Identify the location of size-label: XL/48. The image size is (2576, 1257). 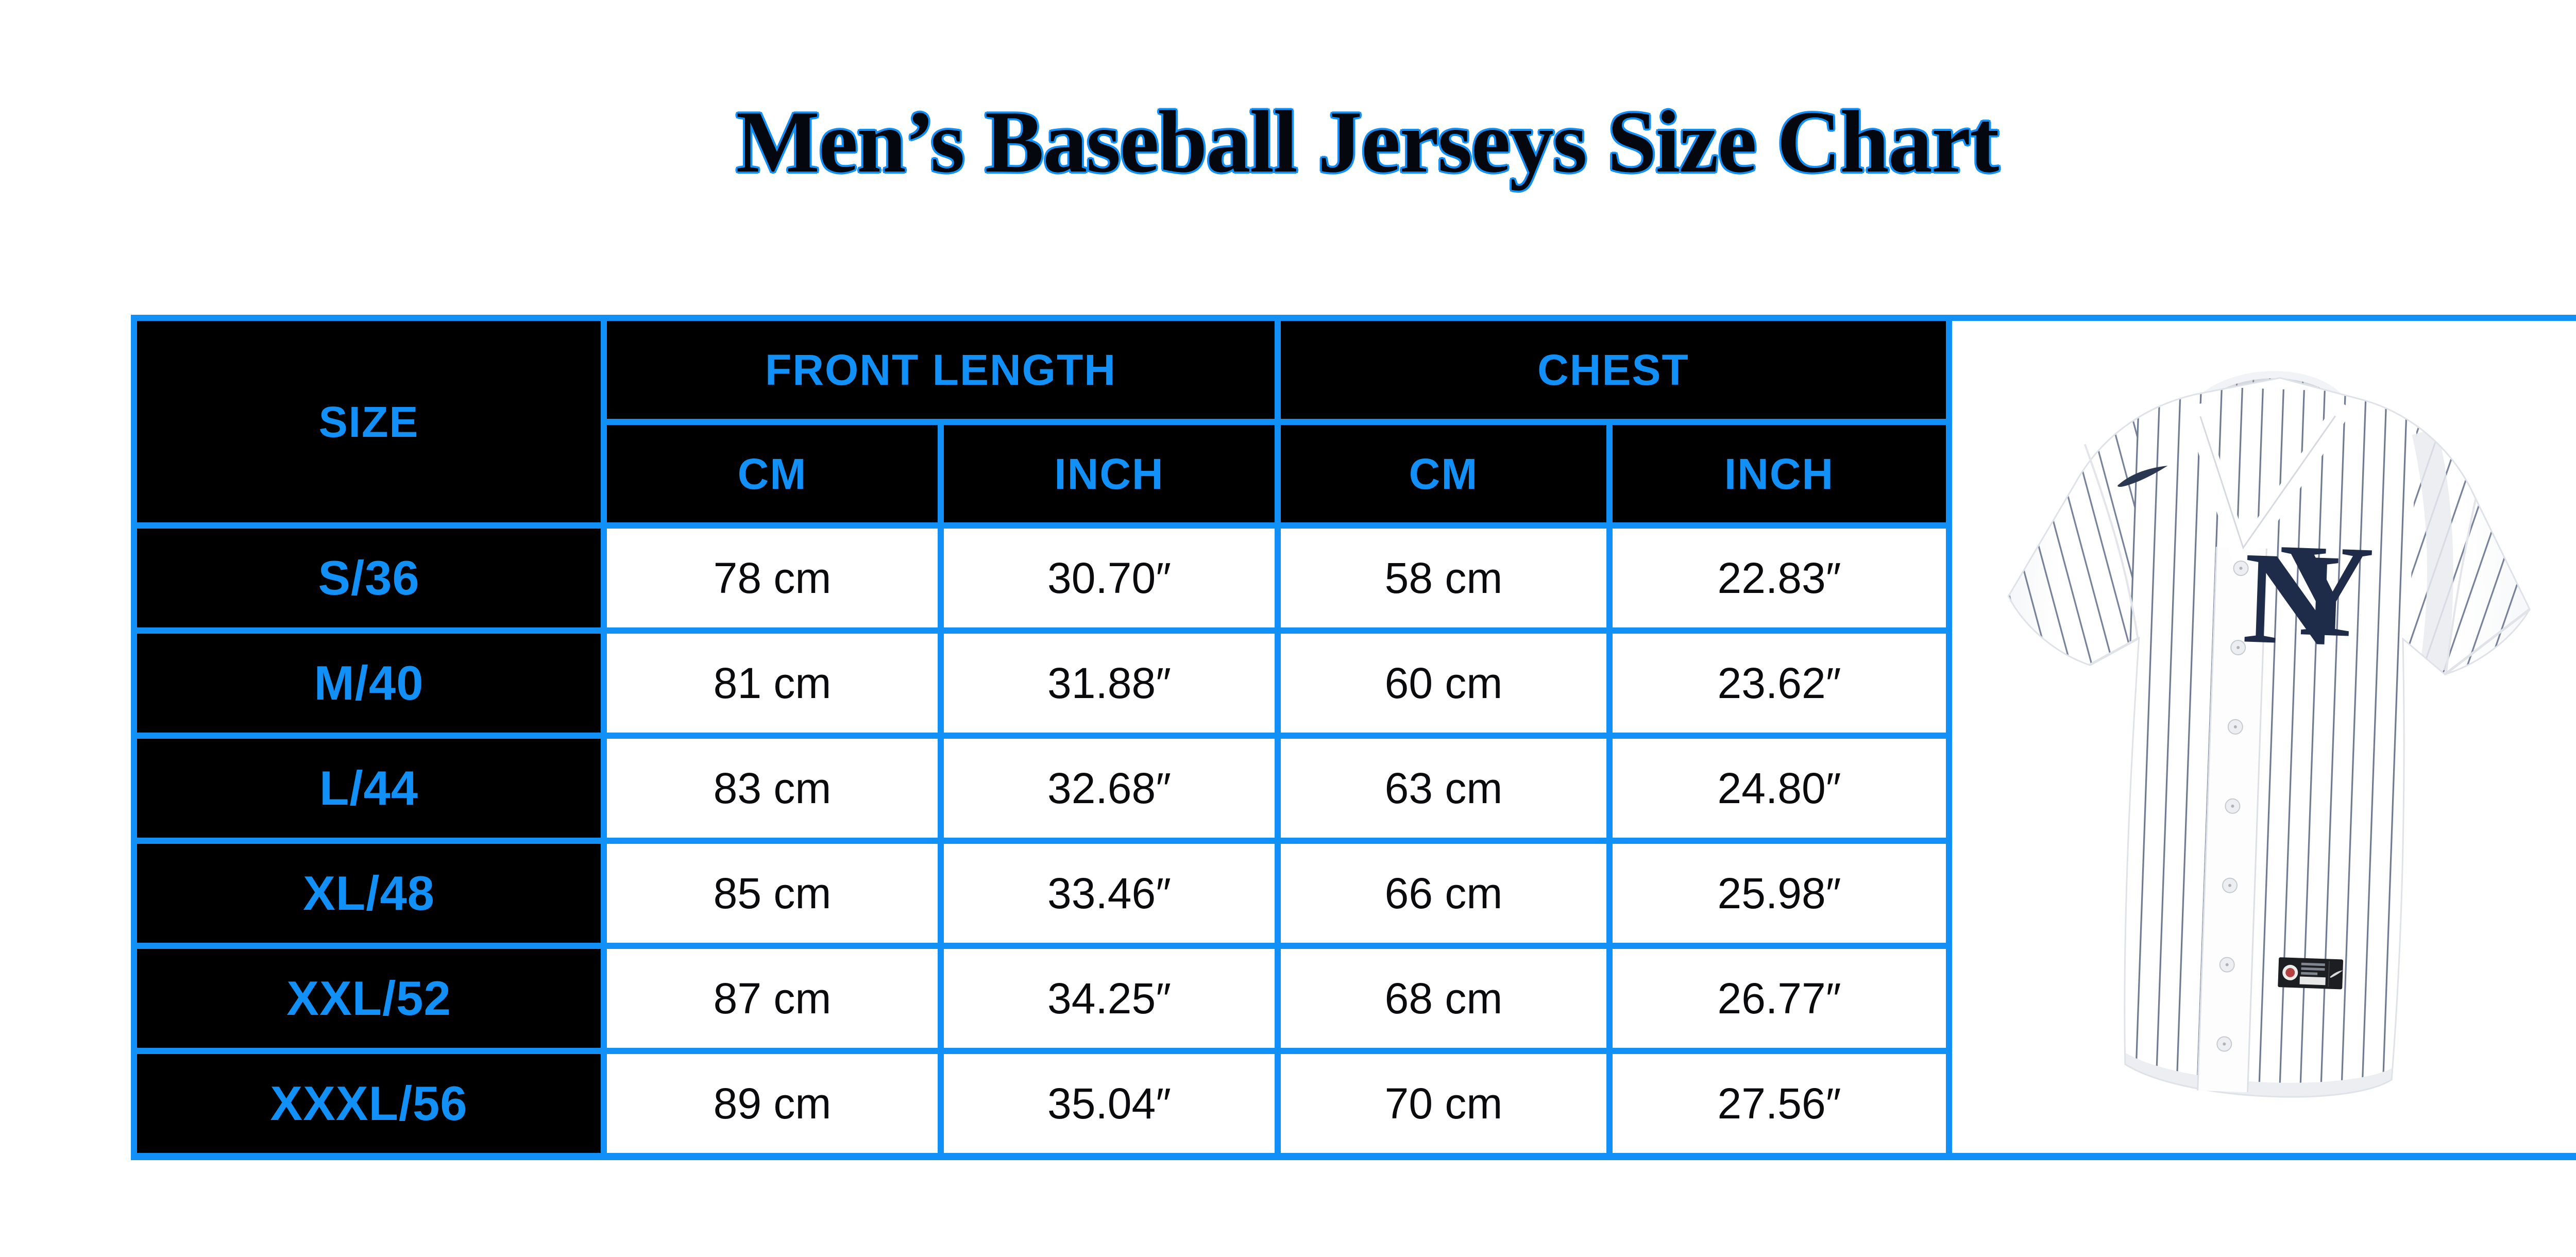
(369, 894).